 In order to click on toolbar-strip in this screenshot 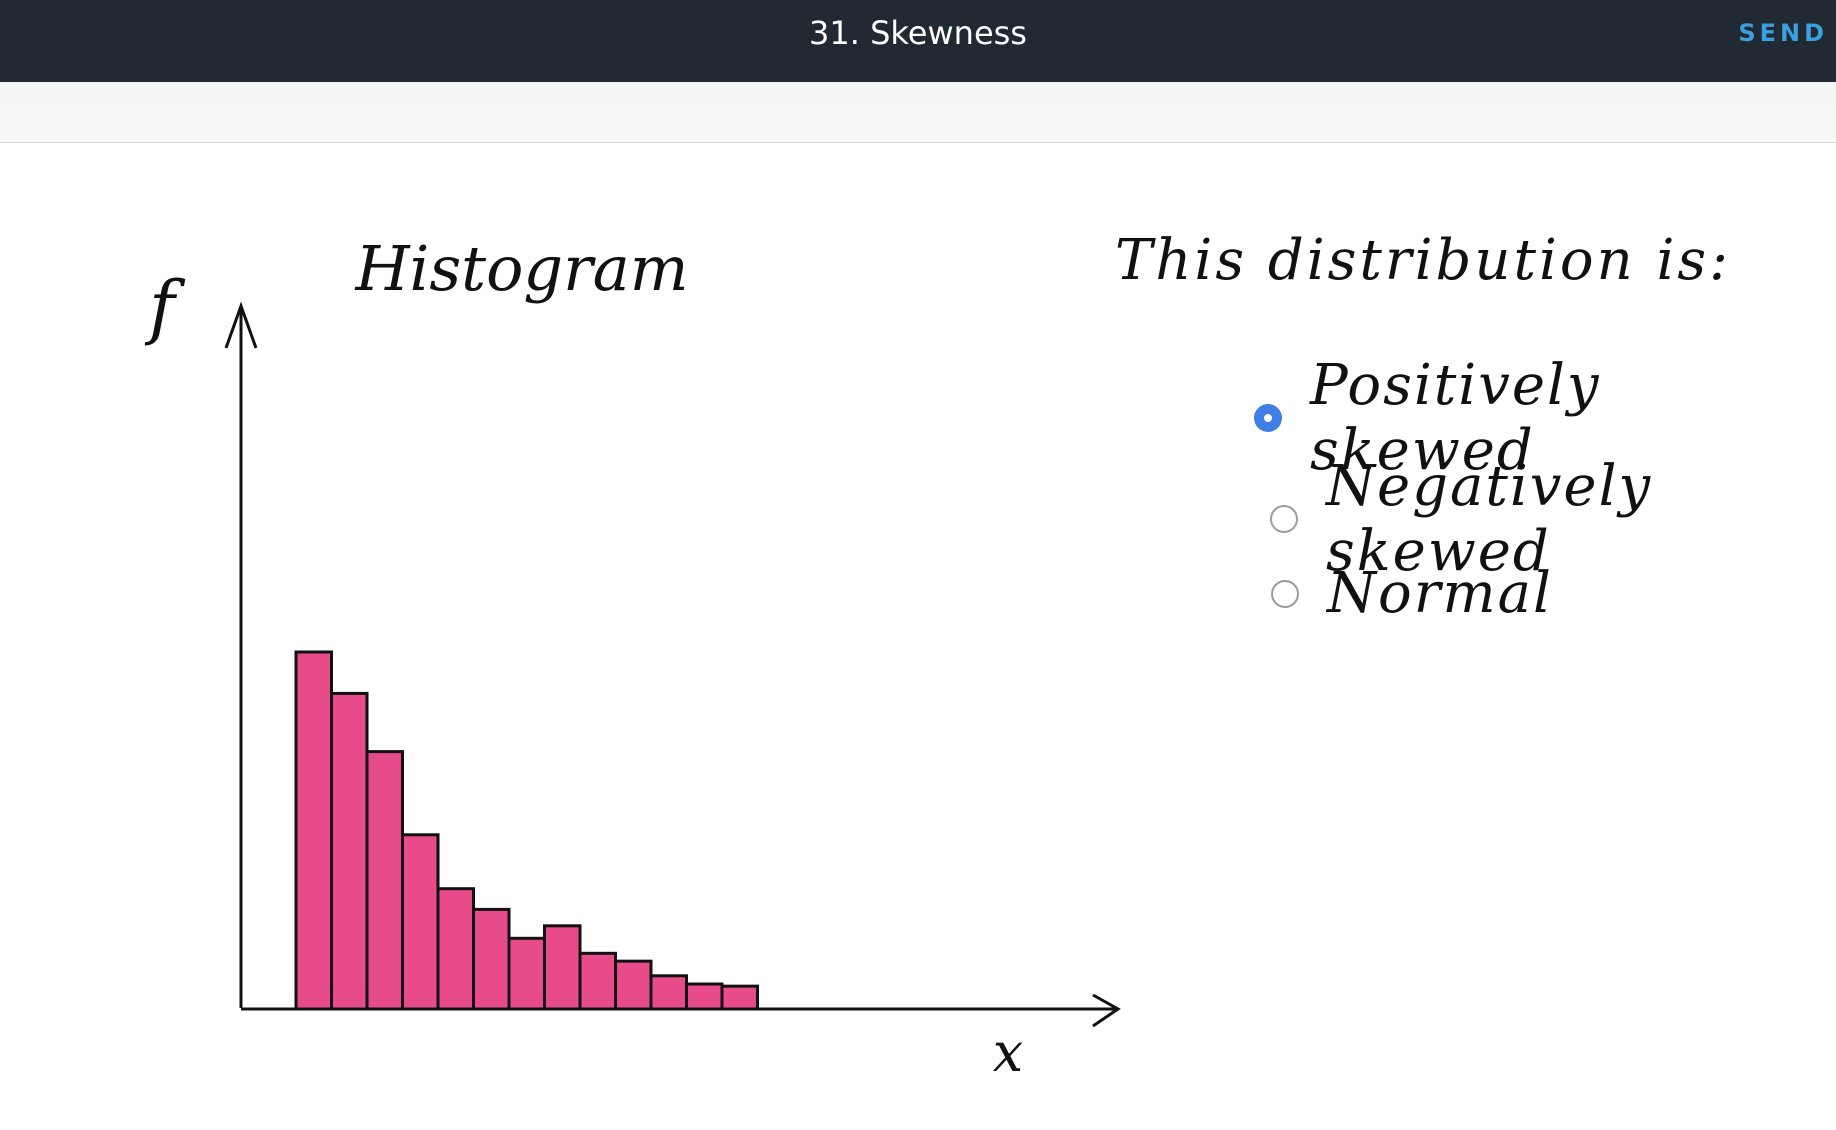, I will do `click(918, 112)`.